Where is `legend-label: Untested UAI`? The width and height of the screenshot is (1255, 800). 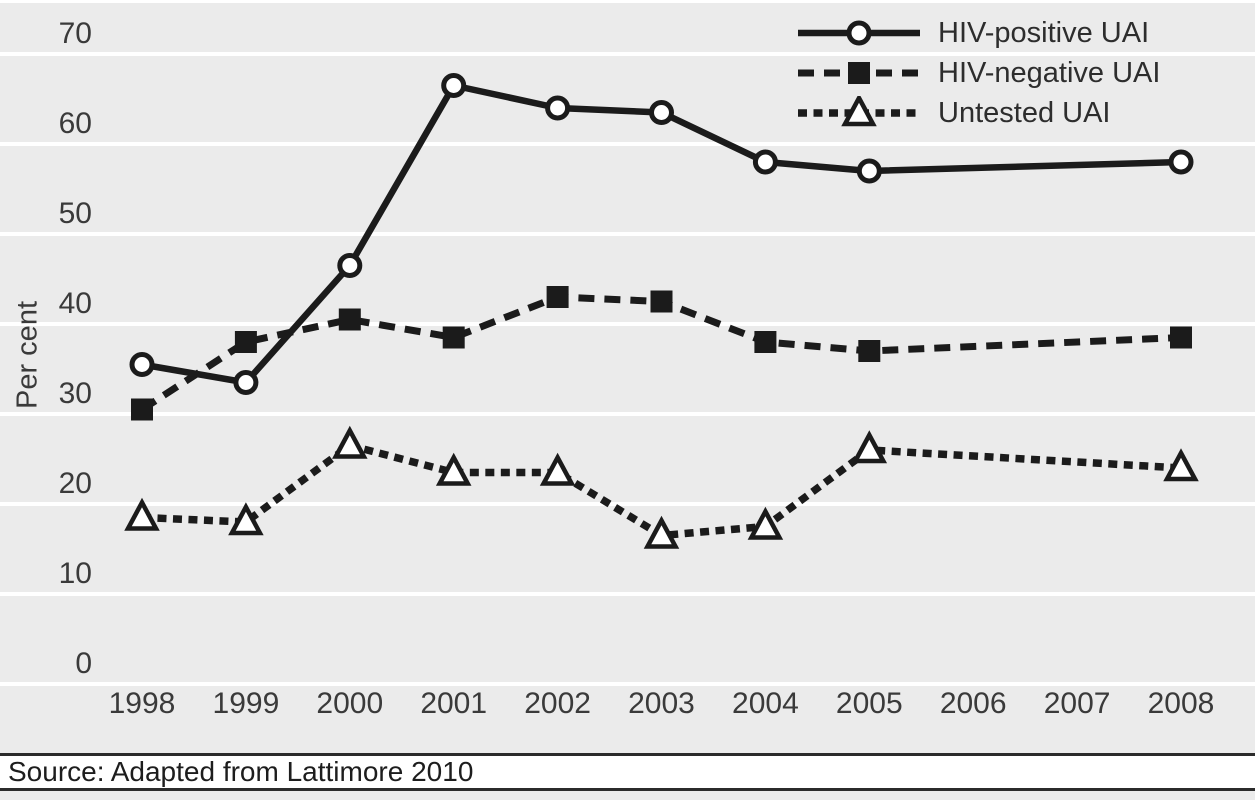
legend-label: Untested UAI is located at coordinates (1024, 112).